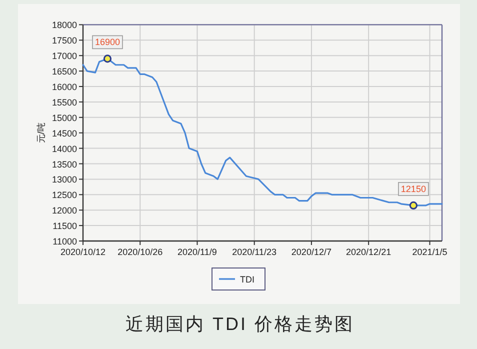  Describe the element at coordinates (64, 164) in the screenshot. I see `y-tick-label: 13500` at that location.